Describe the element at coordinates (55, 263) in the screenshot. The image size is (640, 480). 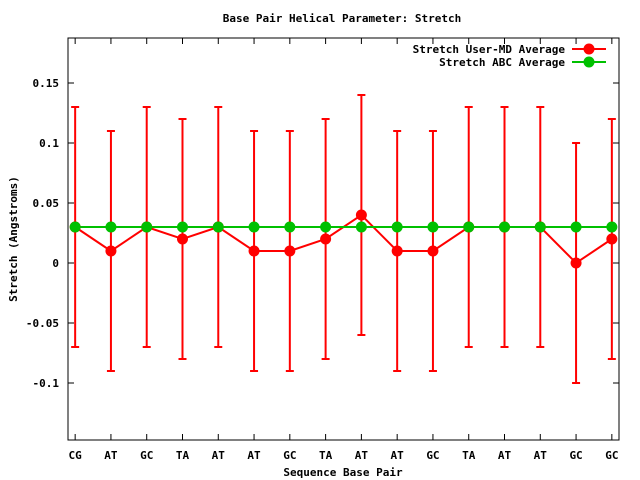
I see `y-tick-label: 0` at that location.